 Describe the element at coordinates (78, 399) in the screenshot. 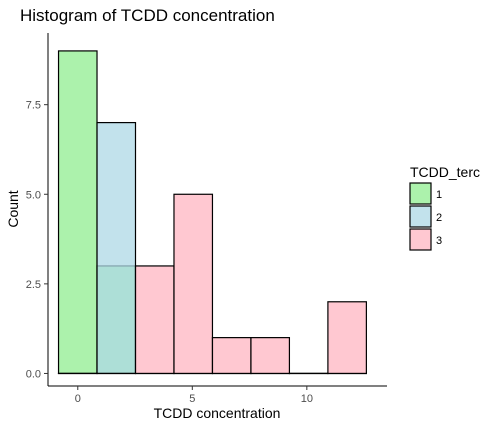

I see `x-tick-label: 0` at that location.